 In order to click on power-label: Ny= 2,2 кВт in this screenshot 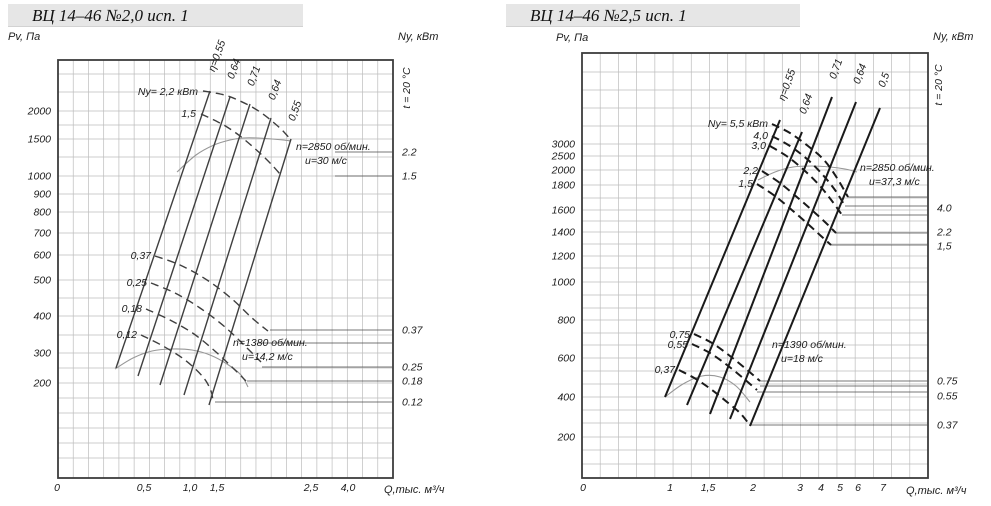, I will do `click(168, 92)`.